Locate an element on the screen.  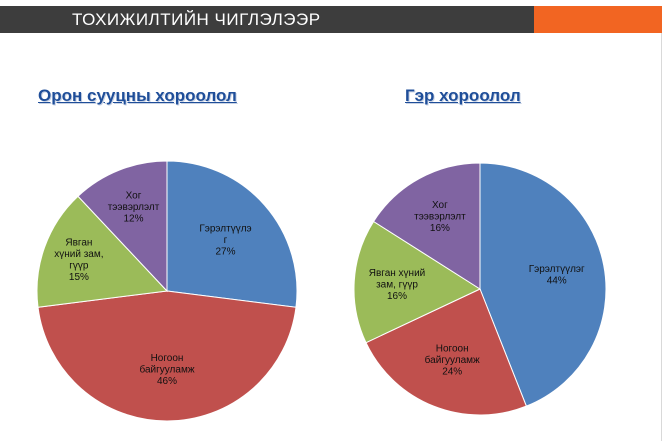
chart-title-ger-district: Гэр хороолол is located at coordinates (463, 95).